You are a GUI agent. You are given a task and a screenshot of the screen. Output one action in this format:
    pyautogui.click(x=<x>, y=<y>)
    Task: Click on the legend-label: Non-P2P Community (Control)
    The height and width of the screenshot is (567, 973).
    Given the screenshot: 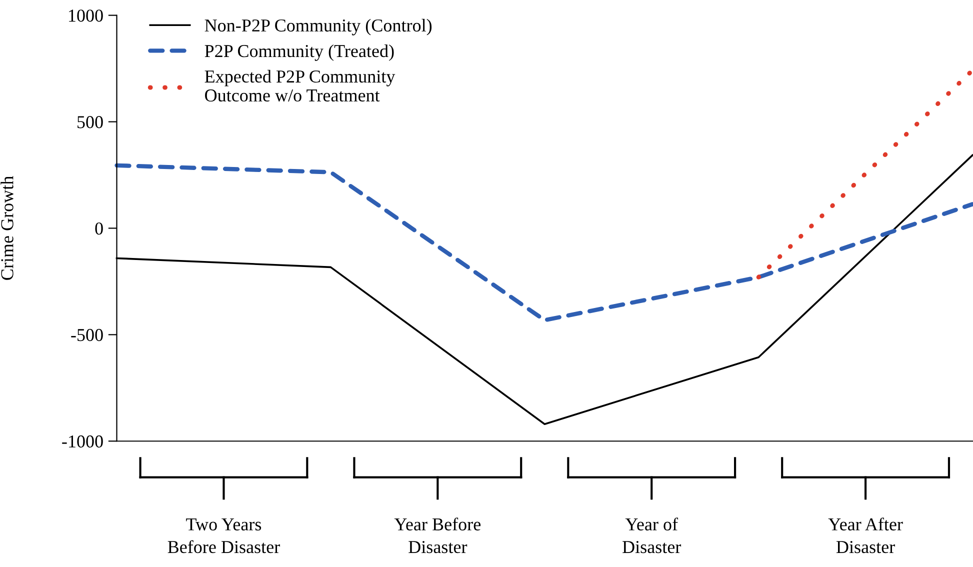 What is the action you would take?
    pyautogui.click(x=318, y=27)
    